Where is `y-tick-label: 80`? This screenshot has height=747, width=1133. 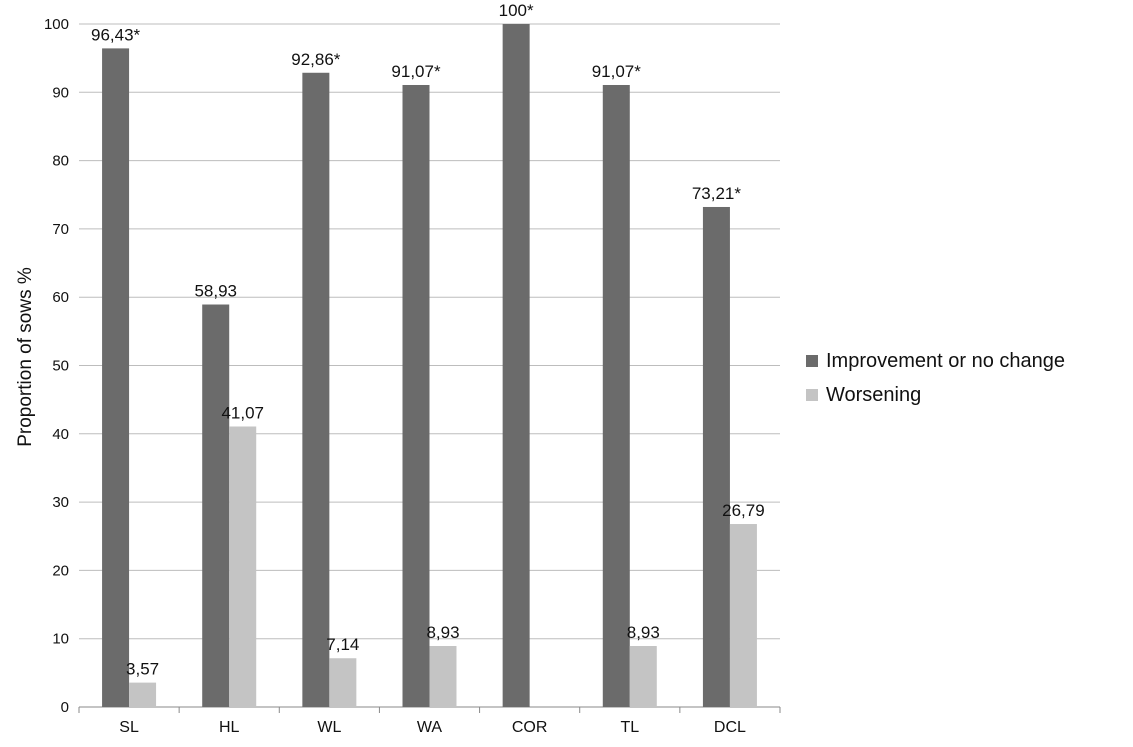
y-tick-label: 80 is located at coordinates (60, 161).